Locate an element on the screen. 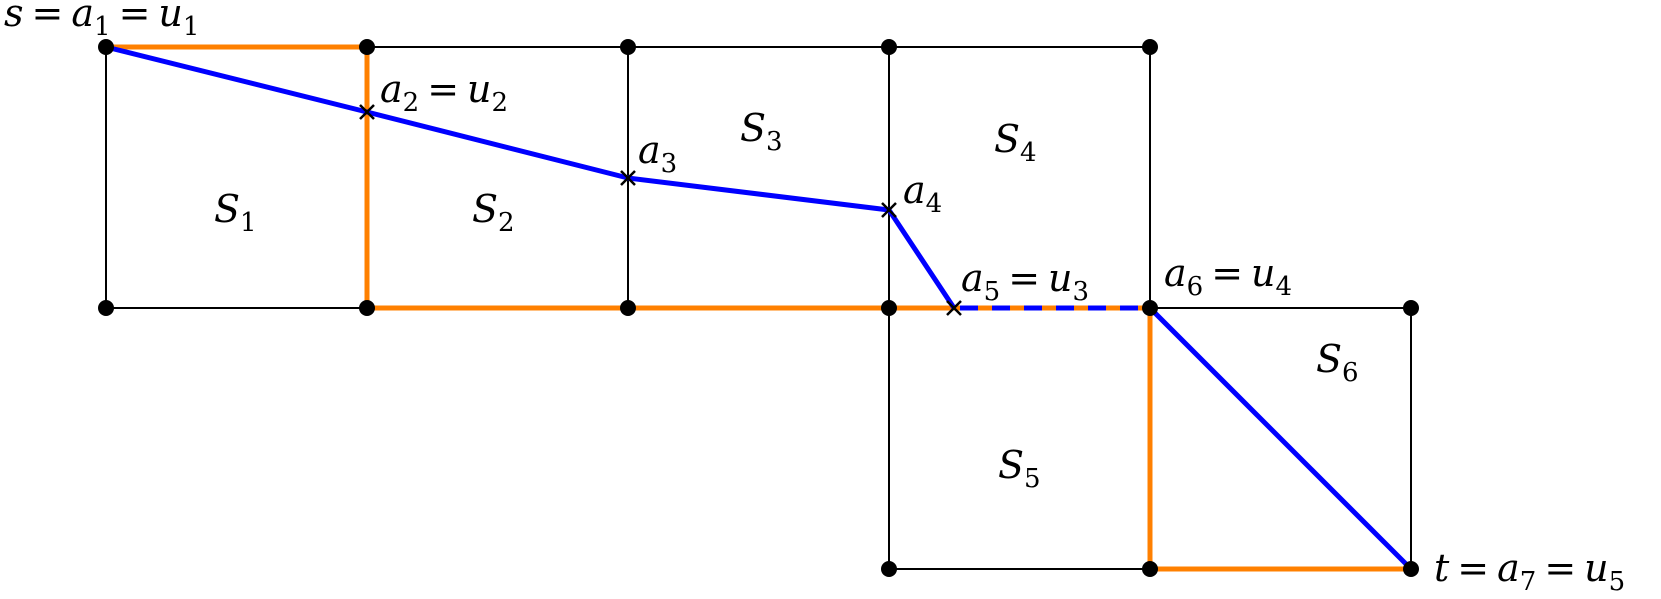 This screenshot has height=599, width=1661. cell-s2-border is located at coordinates (497, 177).